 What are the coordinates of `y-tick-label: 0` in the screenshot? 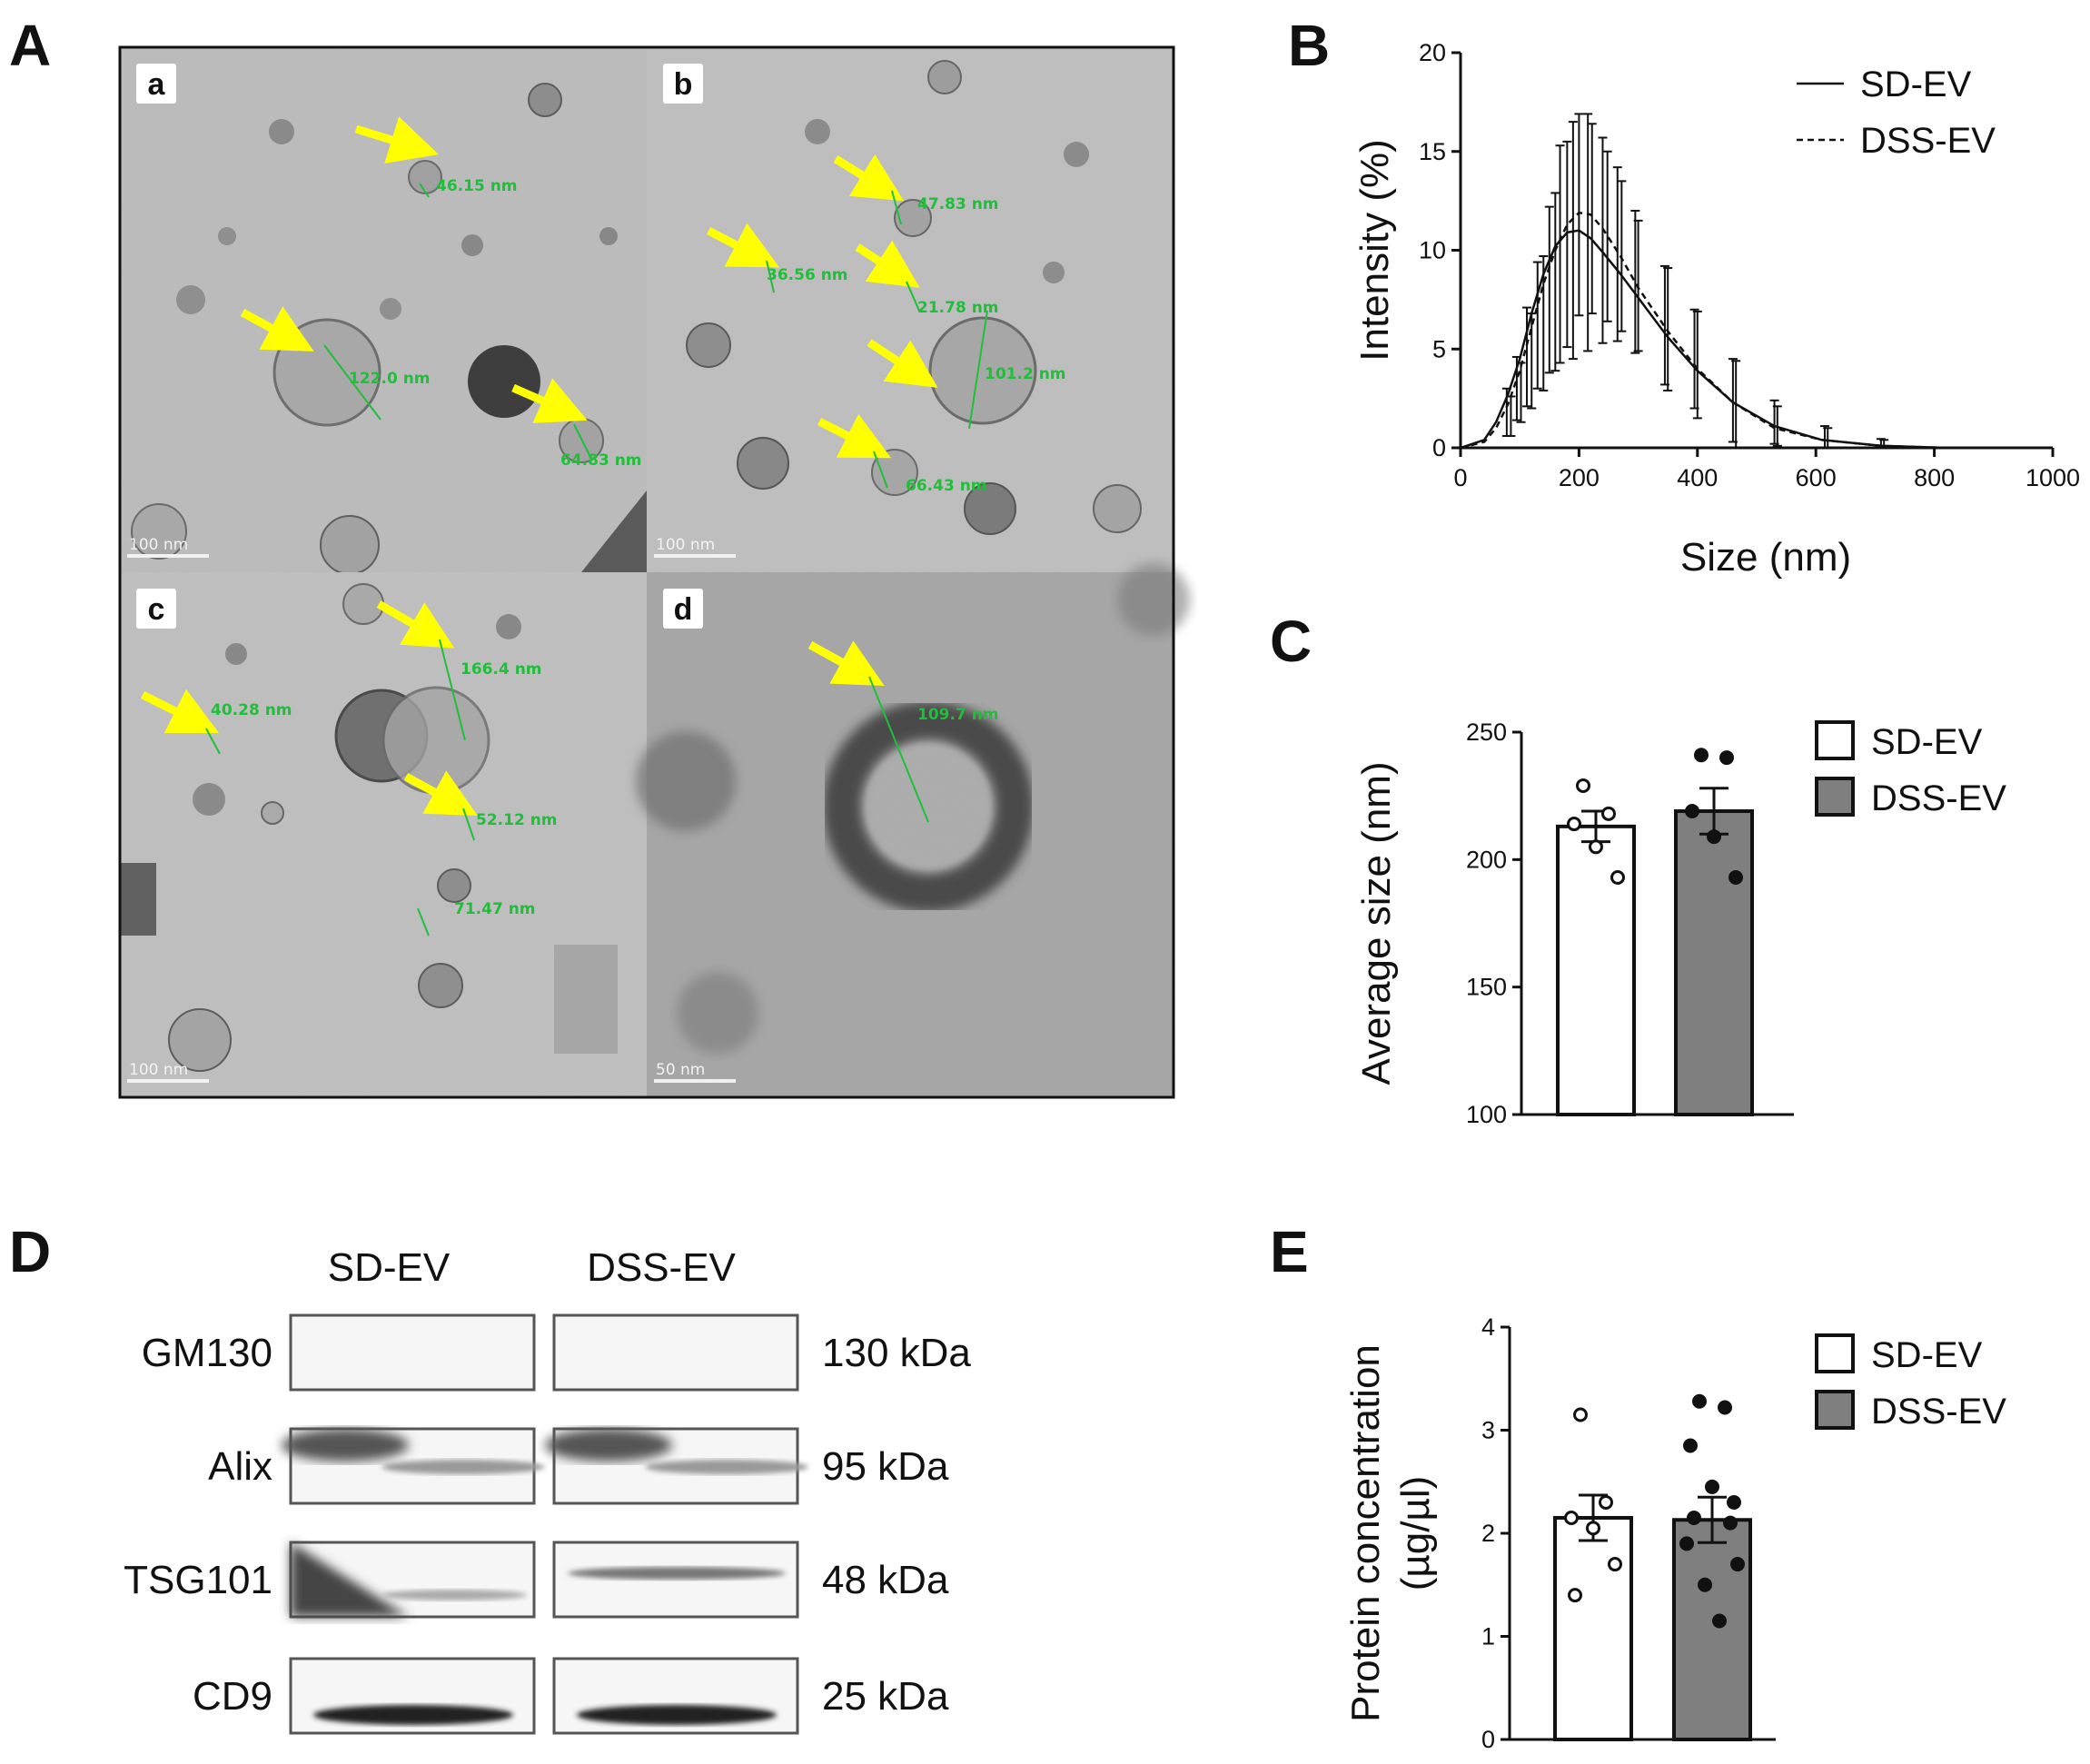 It's located at (1488, 1739).